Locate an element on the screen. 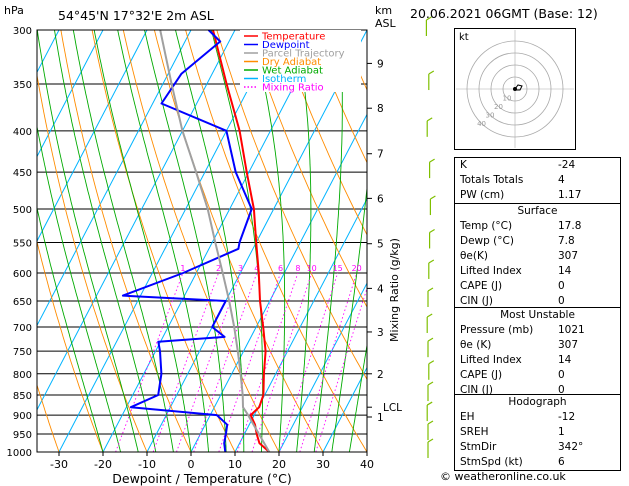  km-tick-6: 6 is located at coordinates (380, 199).